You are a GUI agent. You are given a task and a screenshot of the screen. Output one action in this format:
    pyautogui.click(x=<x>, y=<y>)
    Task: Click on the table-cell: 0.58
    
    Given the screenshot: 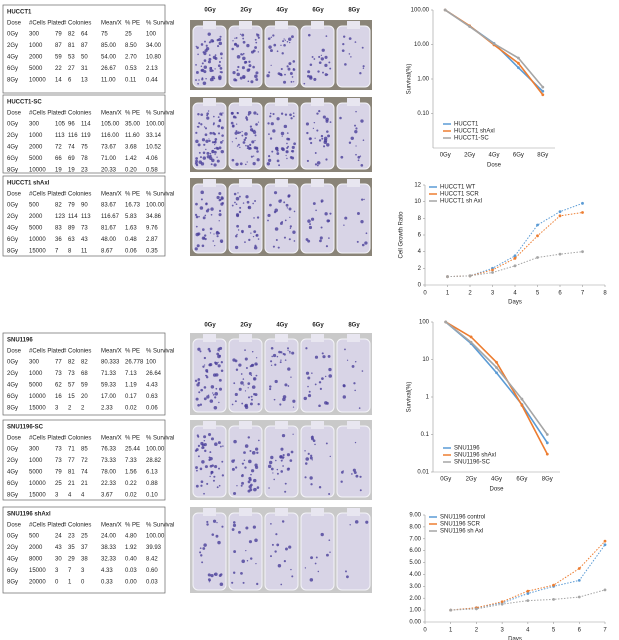 What is the action you would take?
    pyautogui.click(x=152, y=171)
    